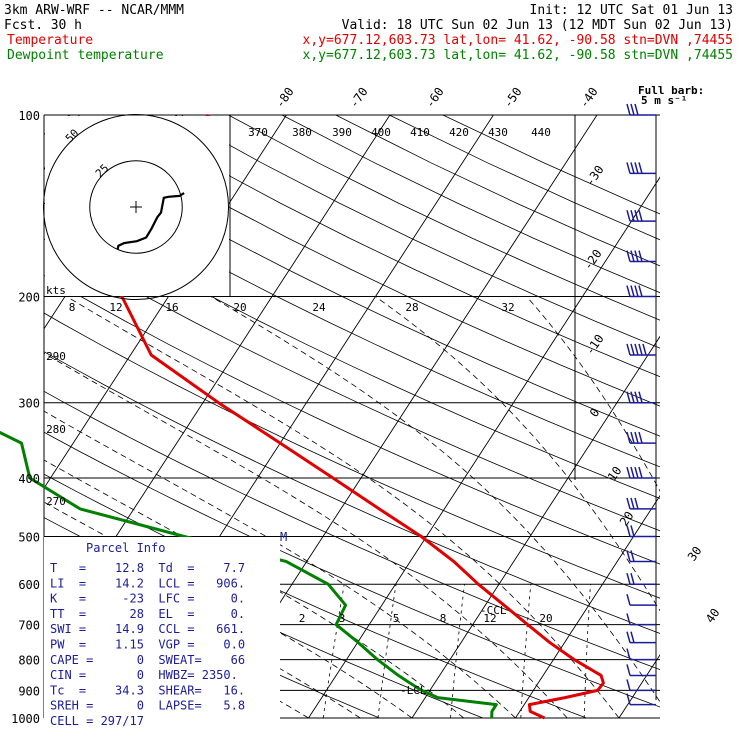 Image resolution: width=740 pixels, height=740 pixels. I want to click on lcl-label: -LCL, so click(413, 690).